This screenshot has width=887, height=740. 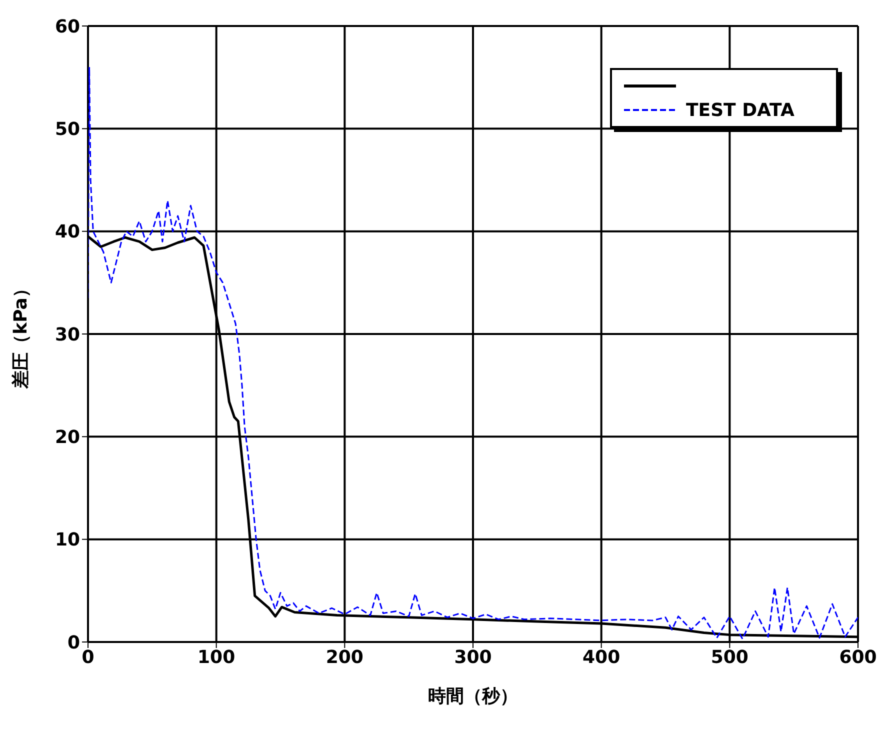 I want to click on y-tick-label: 60, so click(x=67, y=27).